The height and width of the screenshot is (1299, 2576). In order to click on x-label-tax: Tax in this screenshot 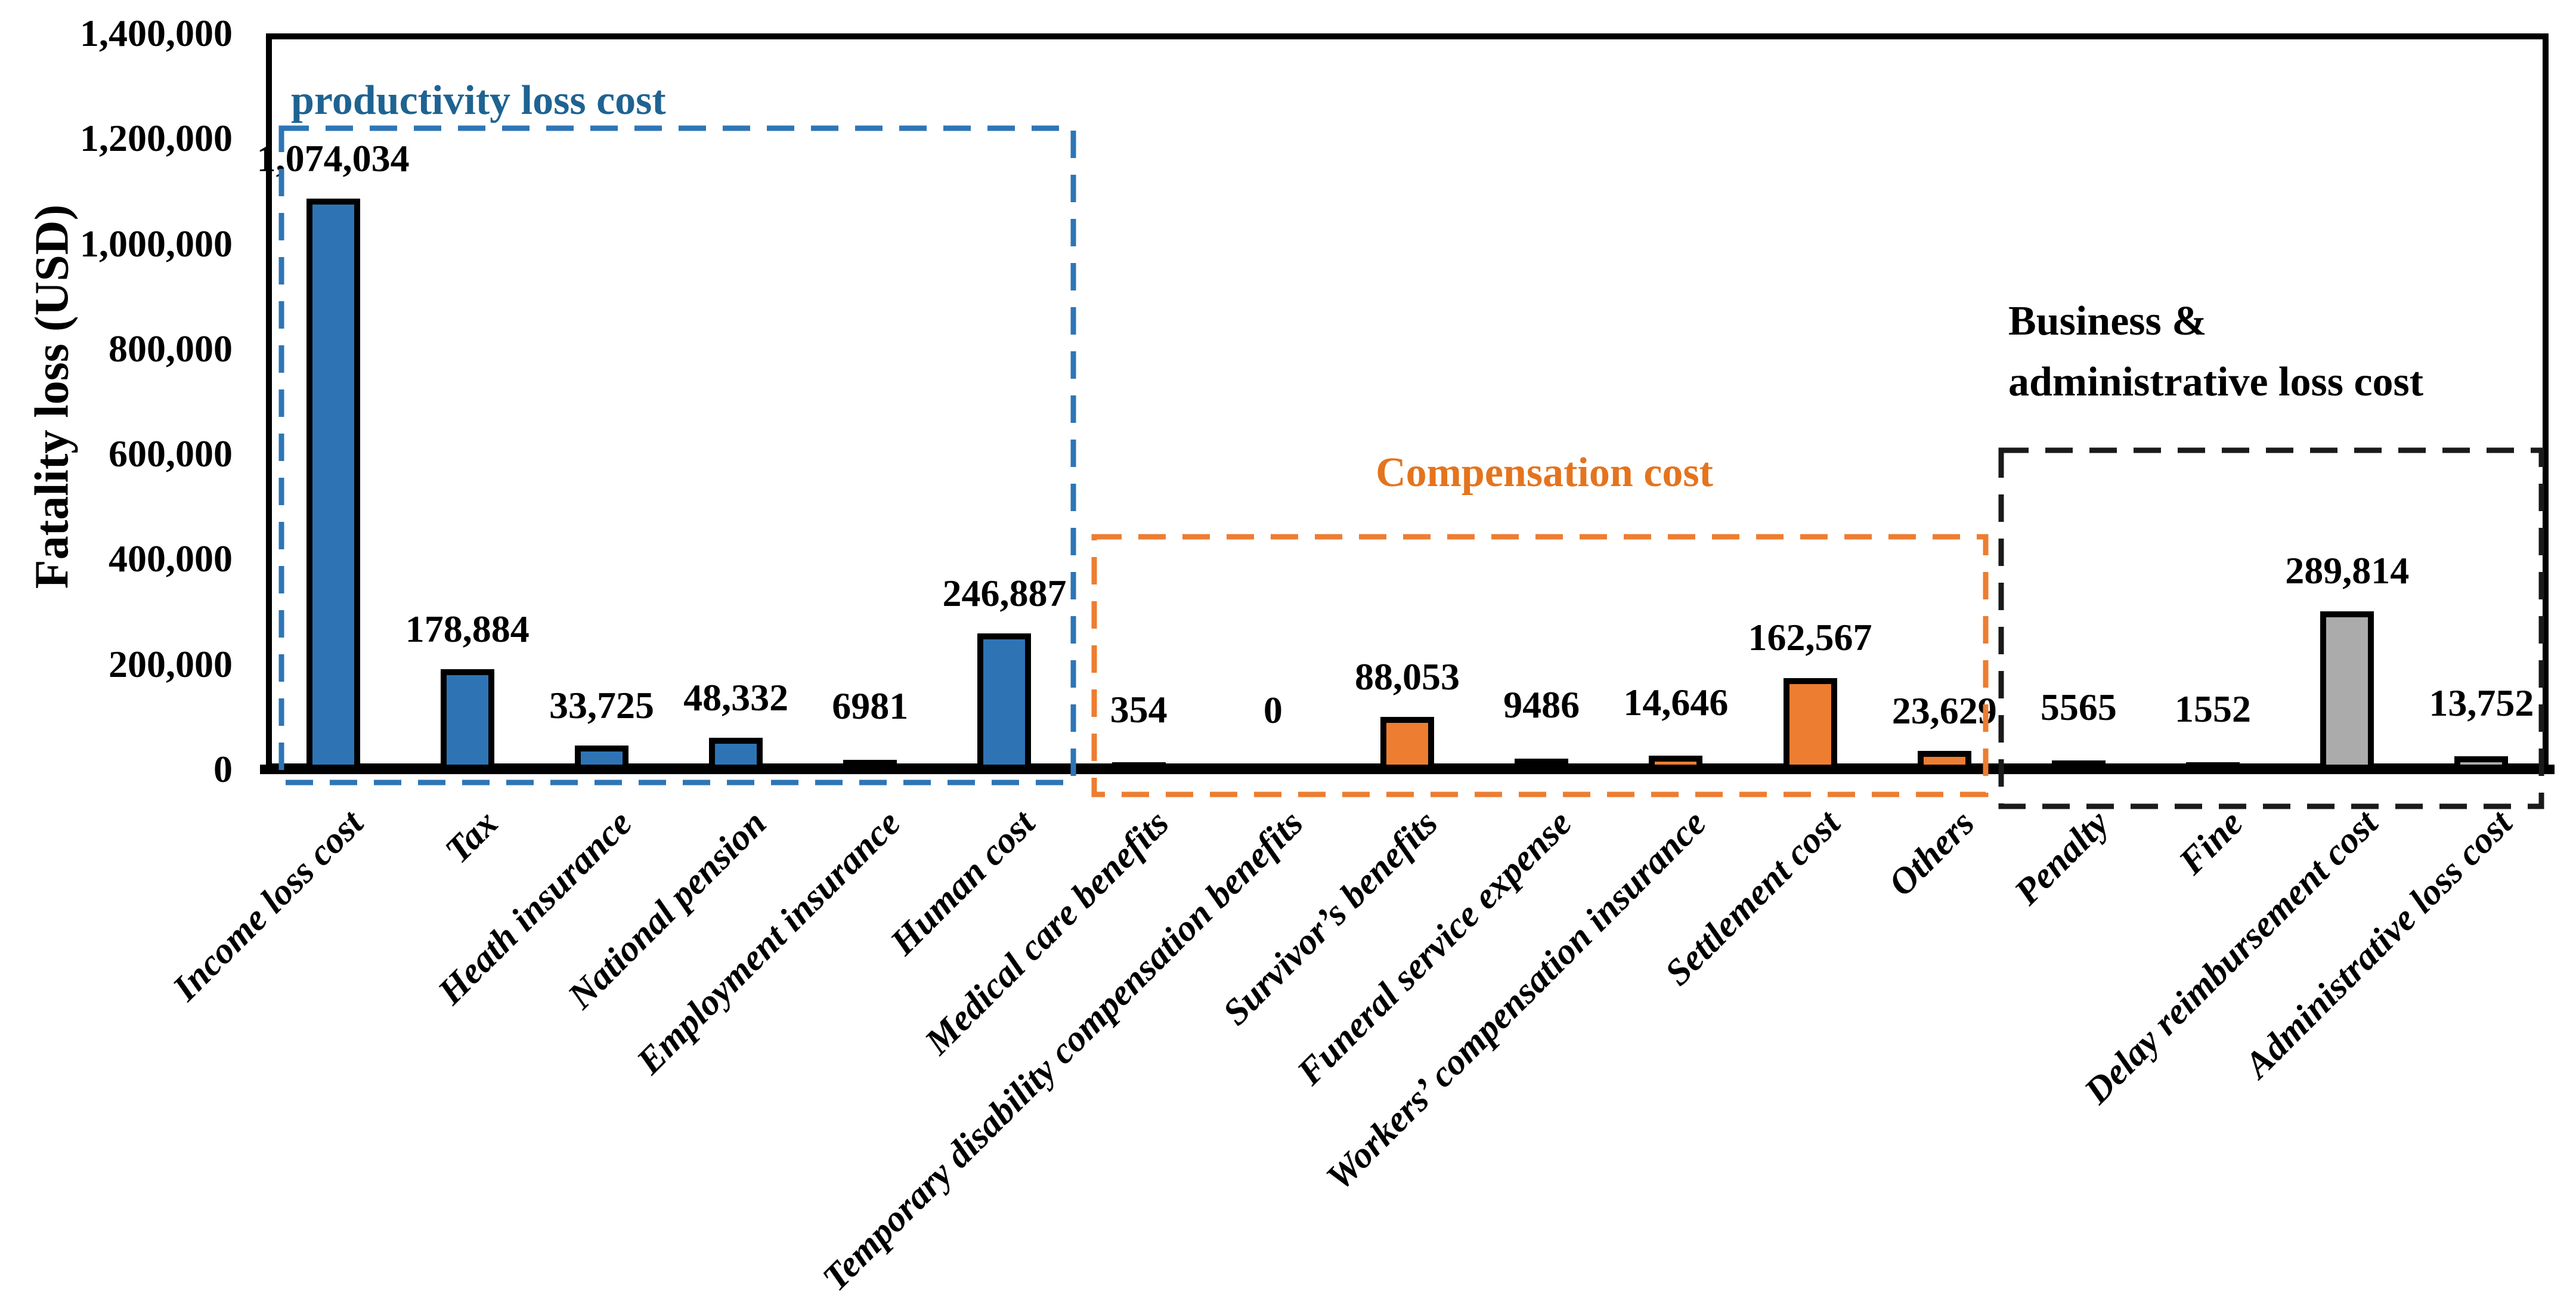, I will do `click(472, 836)`.